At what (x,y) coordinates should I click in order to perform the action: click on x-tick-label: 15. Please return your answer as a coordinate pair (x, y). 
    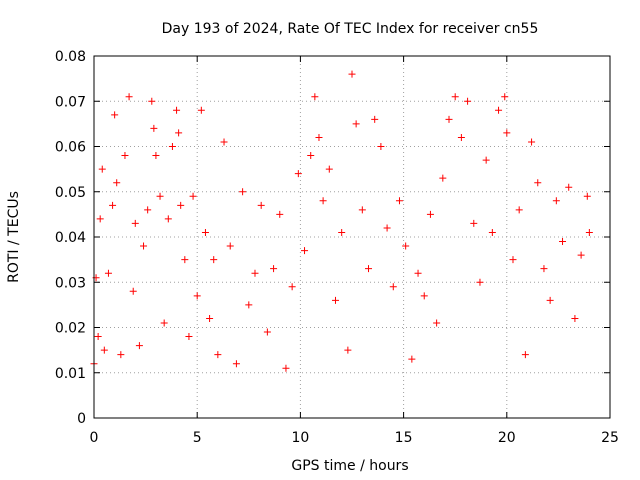
    Looking at the image, I should click on (404, 438).